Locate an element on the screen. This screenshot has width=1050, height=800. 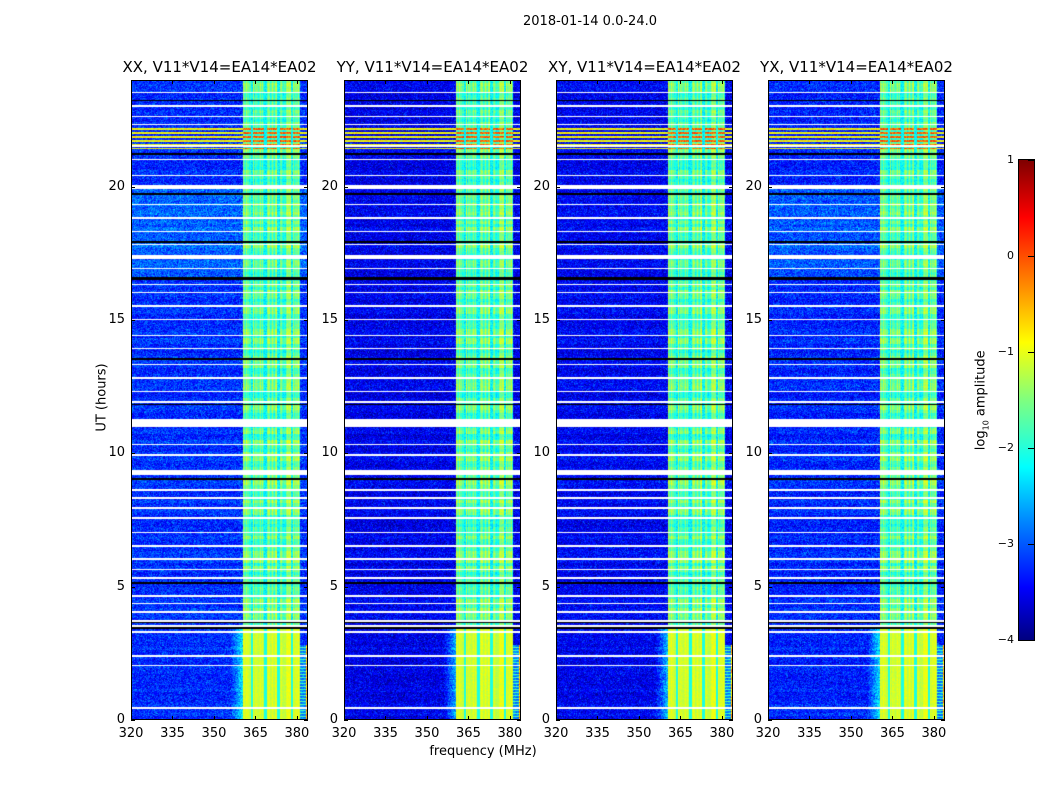
figure-title: 2018-01-14 0.0-24.0 is located at coordinates (590, 21).